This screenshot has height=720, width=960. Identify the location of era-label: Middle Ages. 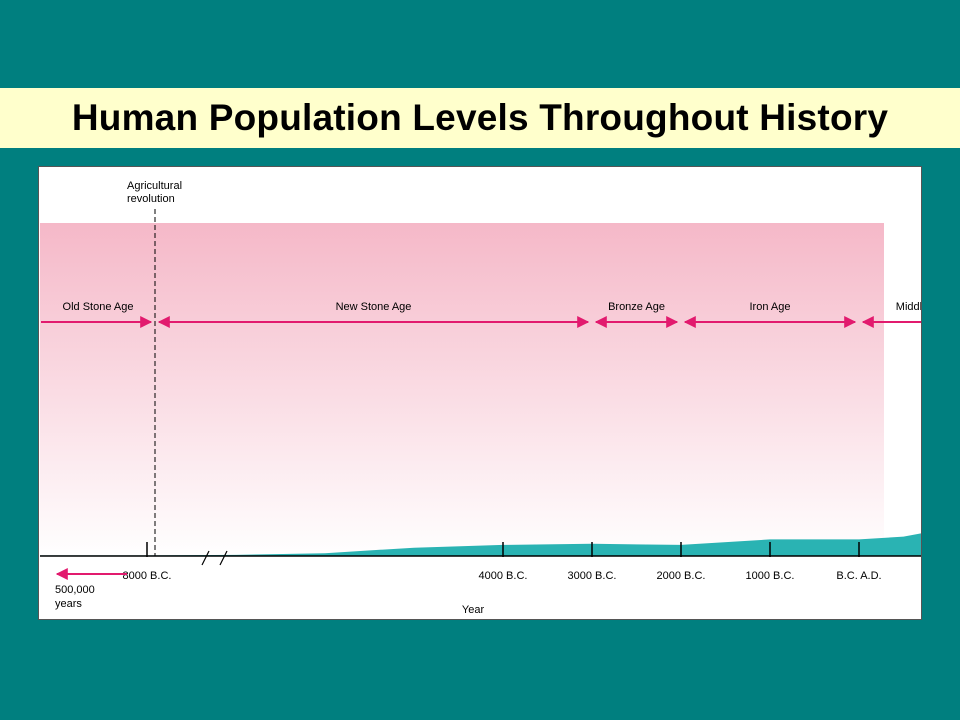
(908, 307).